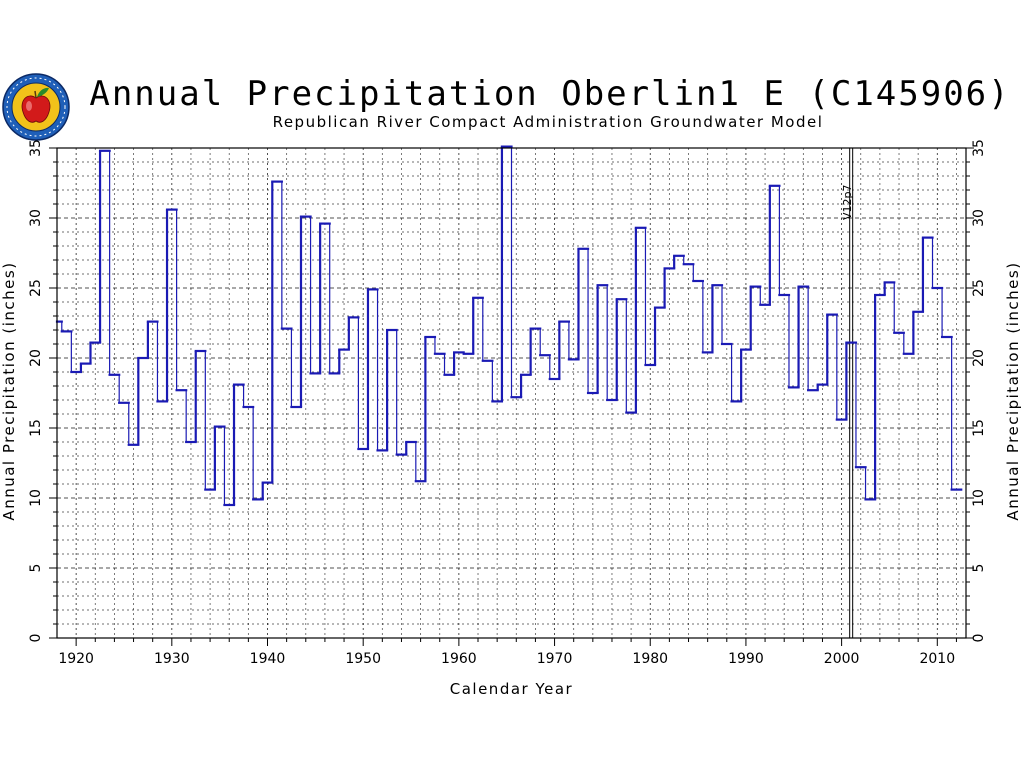 This screenshot has height=768, width=1024. What do you see at coordinates (847, 202) in the screenshot?
I see `vline-label: V12p7` at bounding box center [847, 202].